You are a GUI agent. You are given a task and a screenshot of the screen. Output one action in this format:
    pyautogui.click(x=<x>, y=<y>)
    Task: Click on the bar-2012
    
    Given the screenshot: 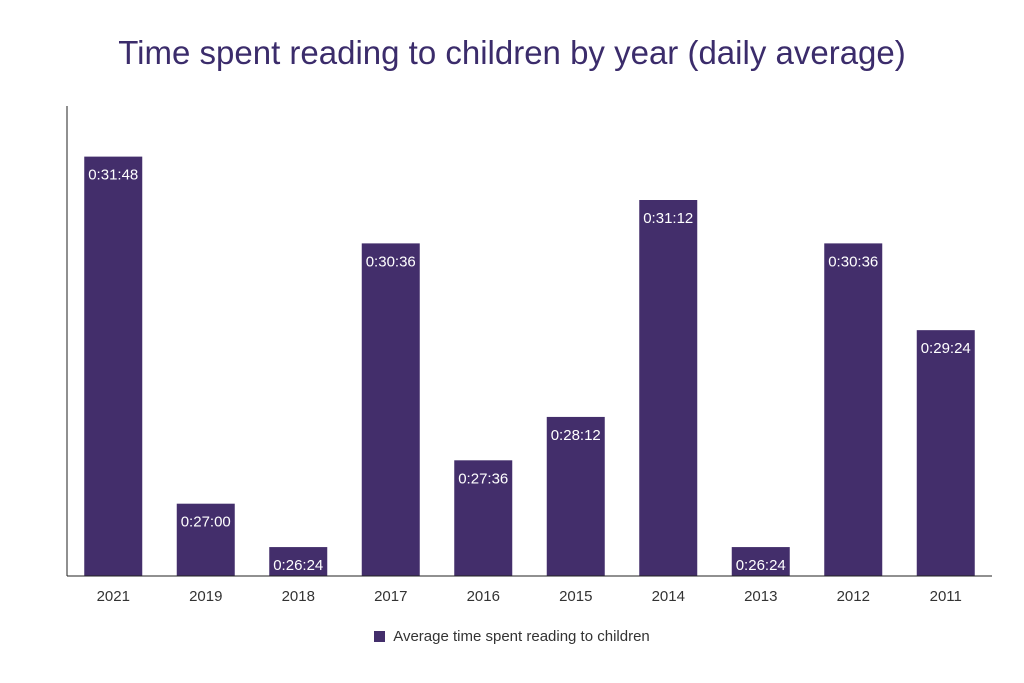 What is the action you would take?
    pyautogui.click(x=853, y=409)
    